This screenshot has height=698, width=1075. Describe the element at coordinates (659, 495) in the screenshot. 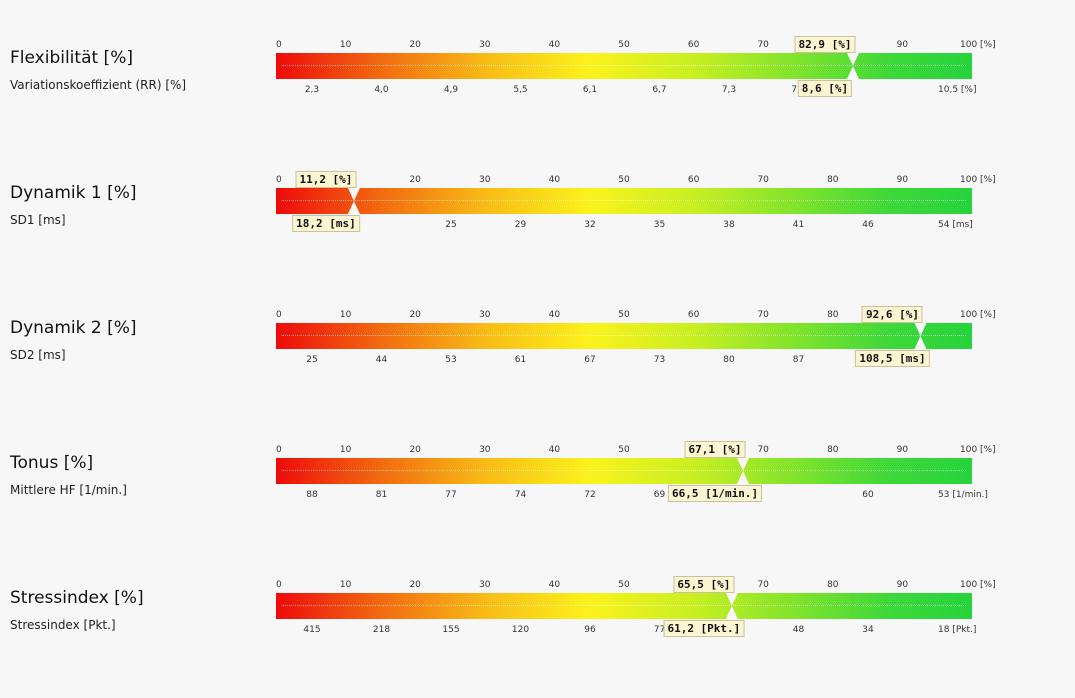

I see `measure-tick-label: 69` at that location.